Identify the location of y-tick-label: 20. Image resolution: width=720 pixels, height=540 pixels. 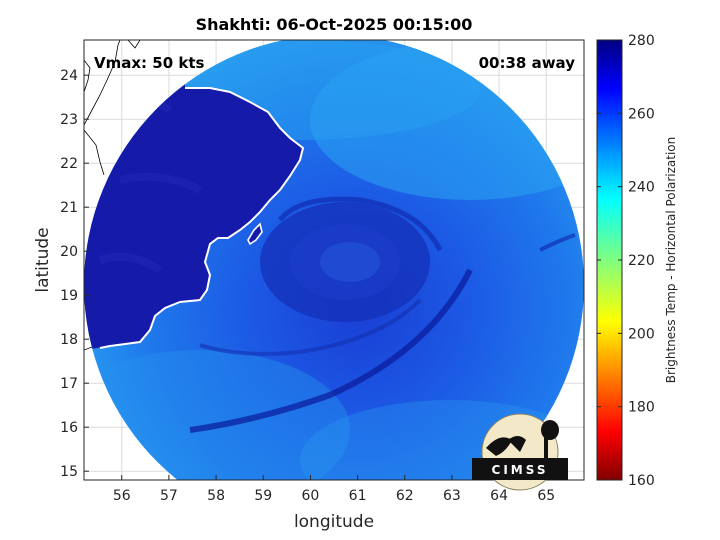
(69, 252).